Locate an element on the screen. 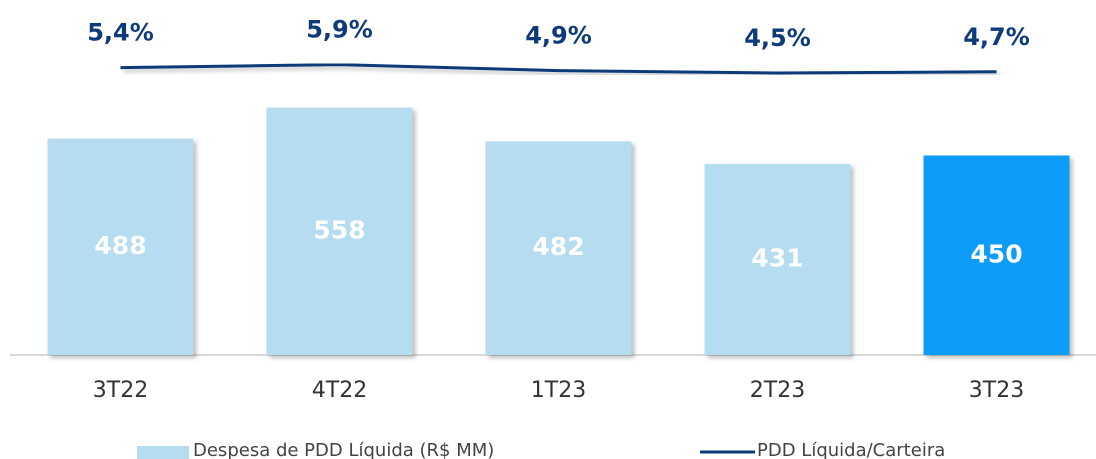 This screenshot has width=1096, height=459. legend-label: PDD Líquida/Carteira is located at coordinates (851, 449).